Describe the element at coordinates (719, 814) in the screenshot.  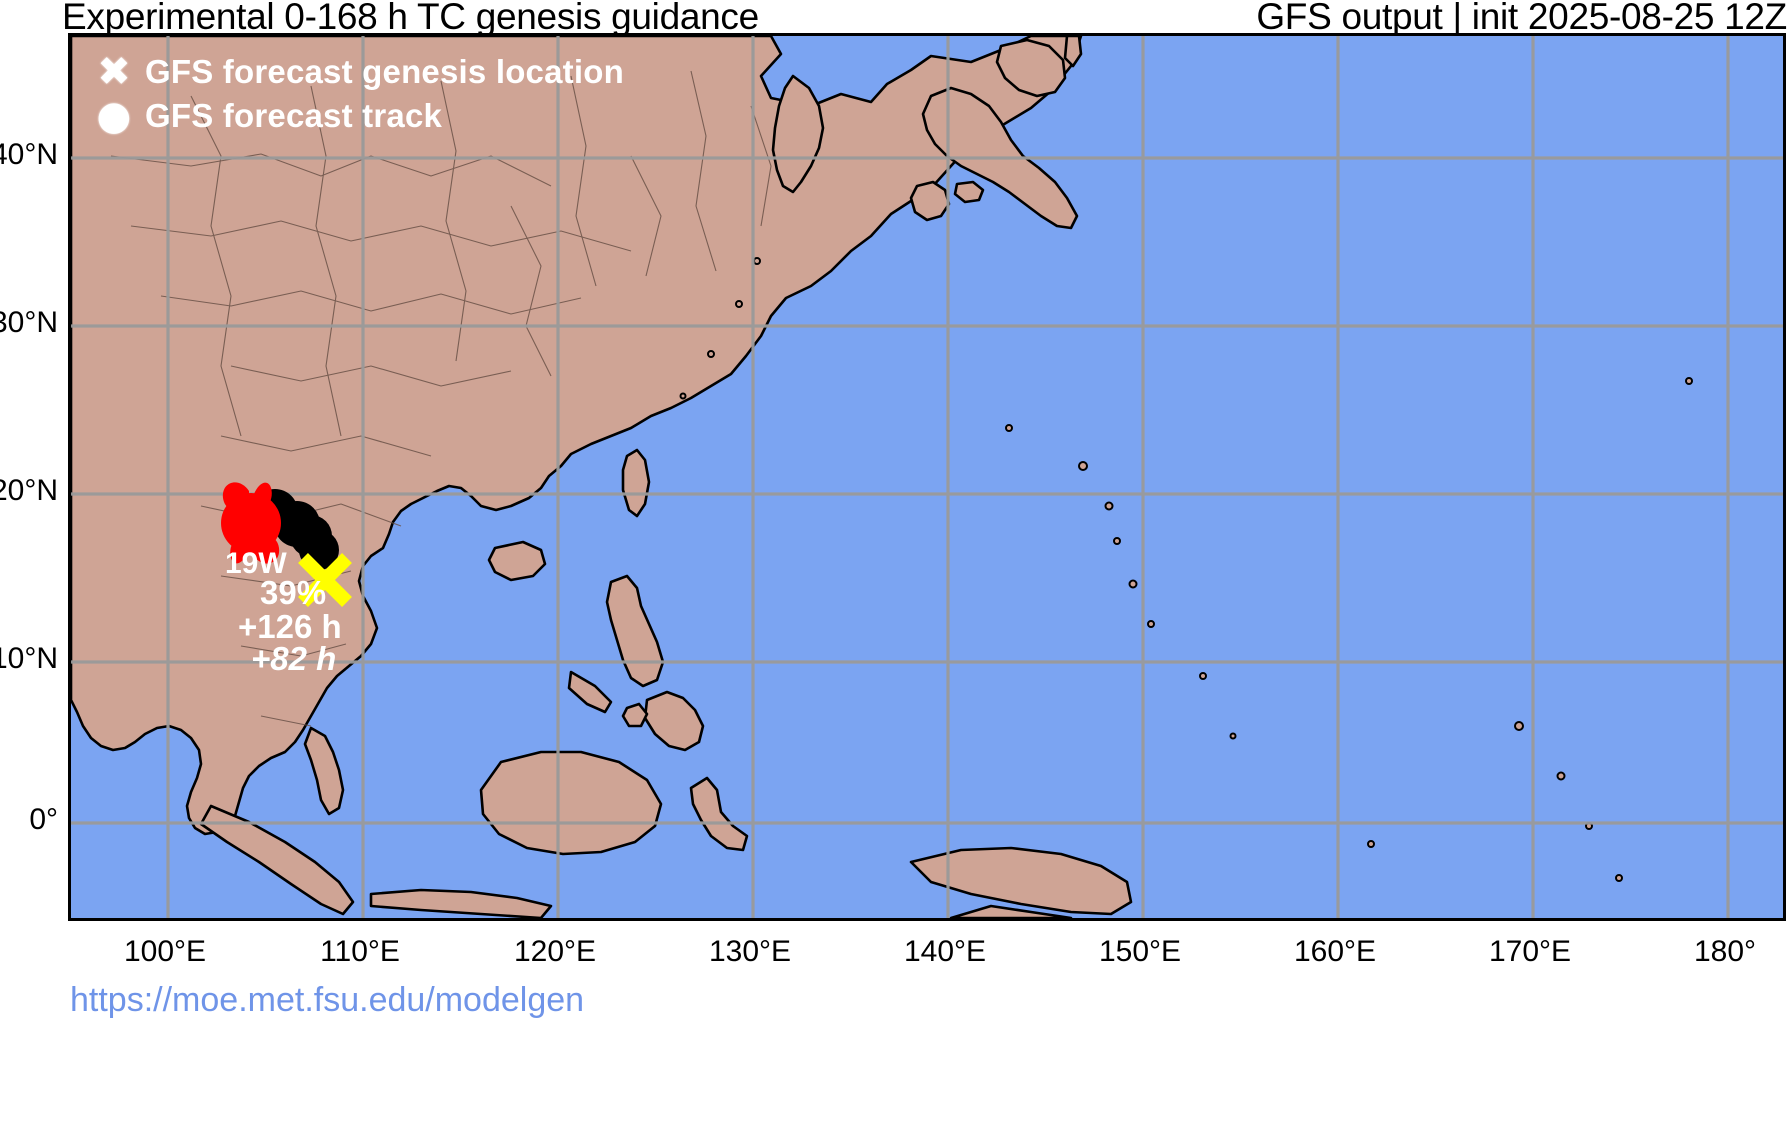
I see `land-sulawesi` at that location.